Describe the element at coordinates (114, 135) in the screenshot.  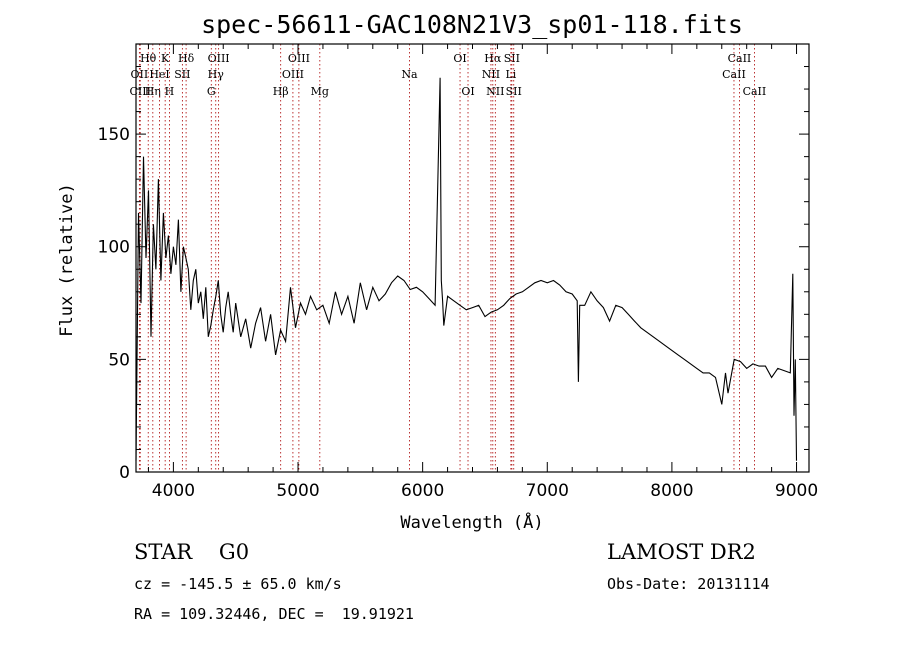
I see `y-tick-label: 150` at that location.